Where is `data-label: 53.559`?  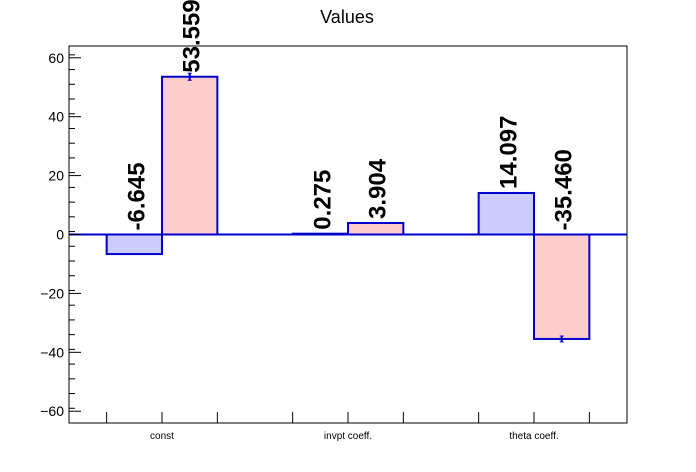 data-label: 53.559 is located at coordinates (192, 36).